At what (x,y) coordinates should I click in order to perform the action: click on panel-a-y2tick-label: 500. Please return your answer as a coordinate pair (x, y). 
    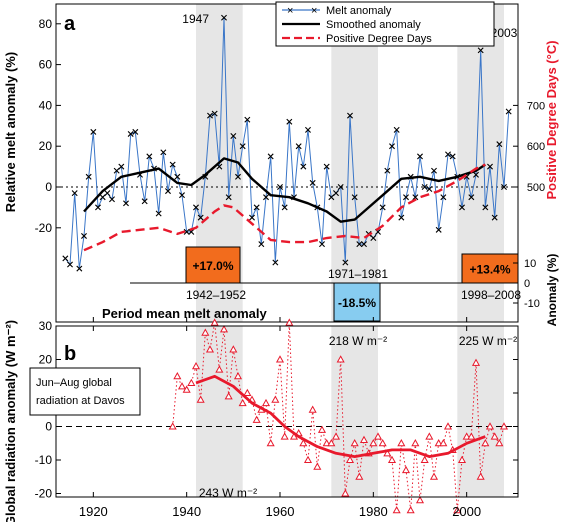
    Looking at the image, I should click on (536, 188).